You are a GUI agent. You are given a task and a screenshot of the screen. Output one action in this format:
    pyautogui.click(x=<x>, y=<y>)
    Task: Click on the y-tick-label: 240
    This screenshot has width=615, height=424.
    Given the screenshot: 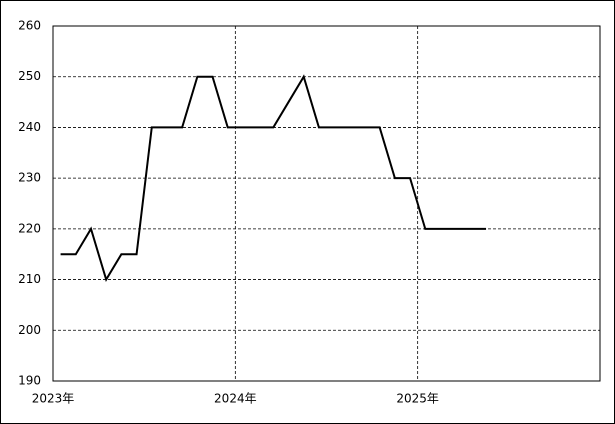 What is the action you would take?
    pyautogui.click(x=29, y=127)
    